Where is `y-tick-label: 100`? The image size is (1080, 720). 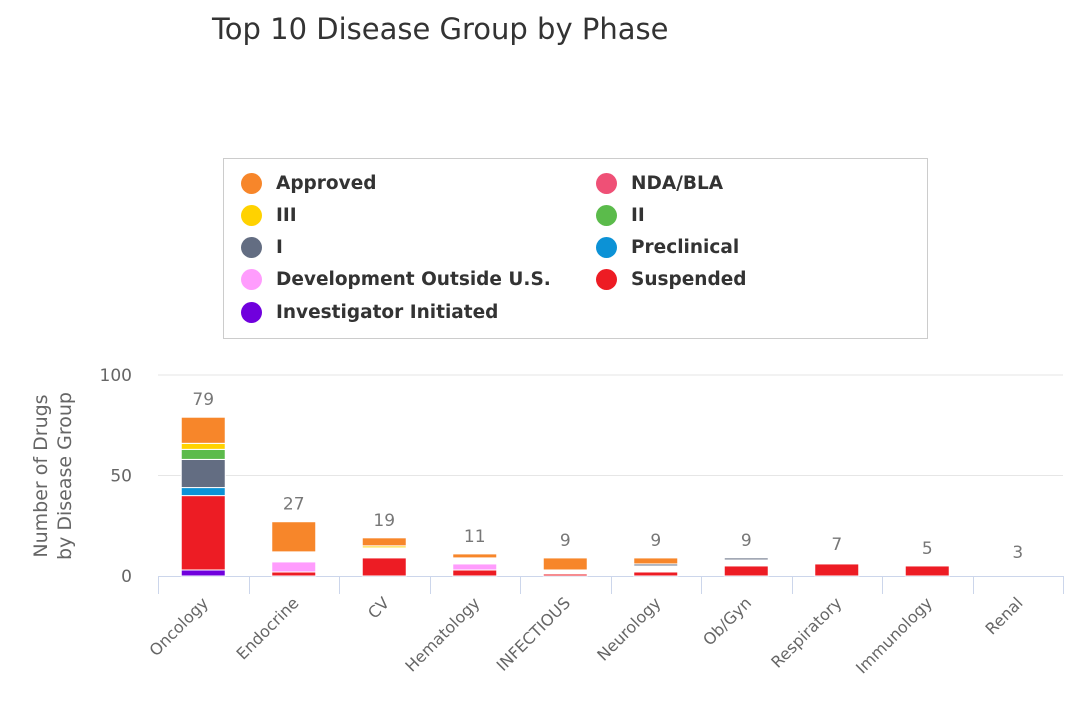
y-tick-label: 100 is located at coordinates (116, 376).